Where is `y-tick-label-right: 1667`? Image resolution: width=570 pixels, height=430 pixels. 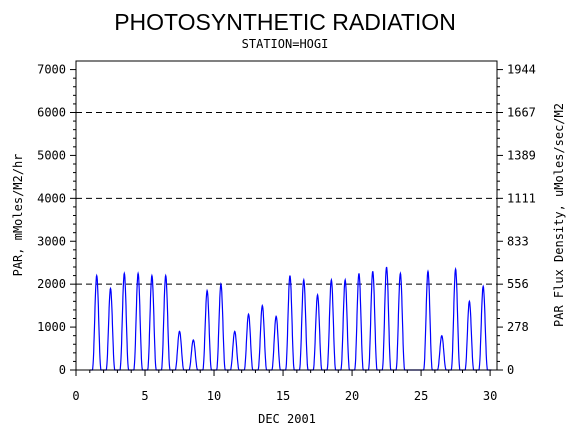
y-tick-label-right: 1667 is located at coordinates (521, 113).